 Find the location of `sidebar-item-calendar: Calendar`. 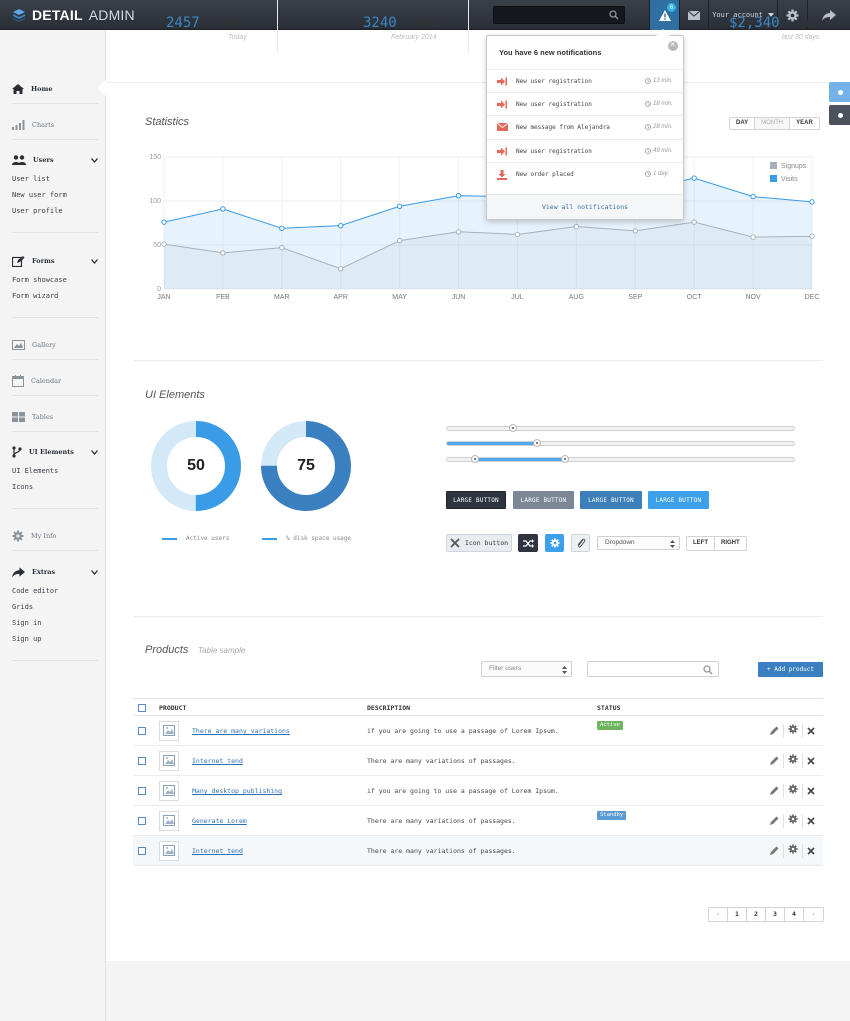

sidebar-item-calendar: Calendar is located at coordinates (55, 383).